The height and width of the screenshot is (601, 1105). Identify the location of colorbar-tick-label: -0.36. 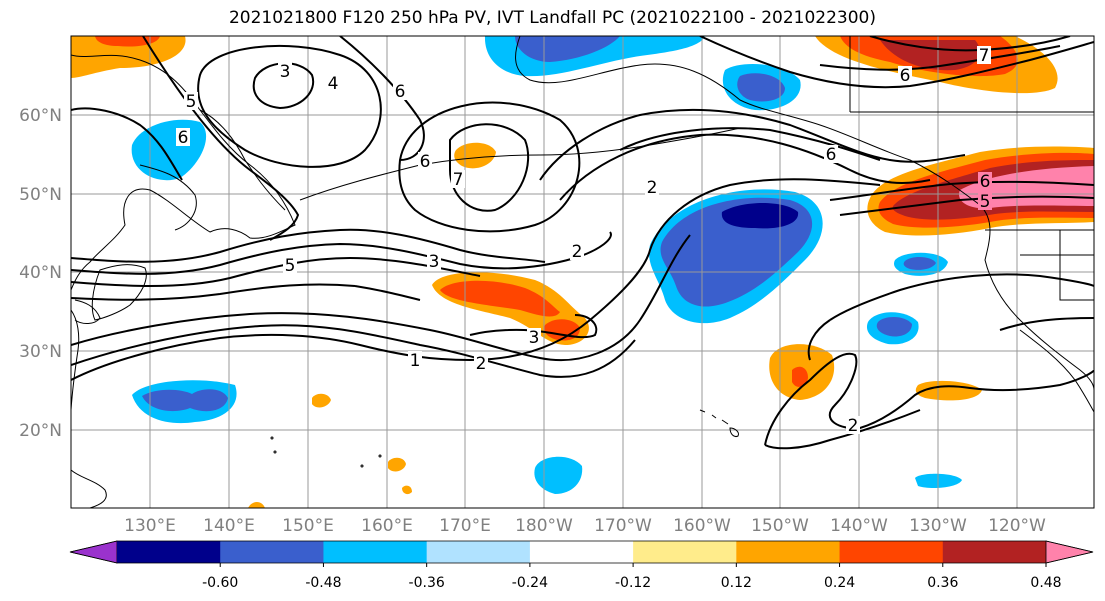
(427, 583).